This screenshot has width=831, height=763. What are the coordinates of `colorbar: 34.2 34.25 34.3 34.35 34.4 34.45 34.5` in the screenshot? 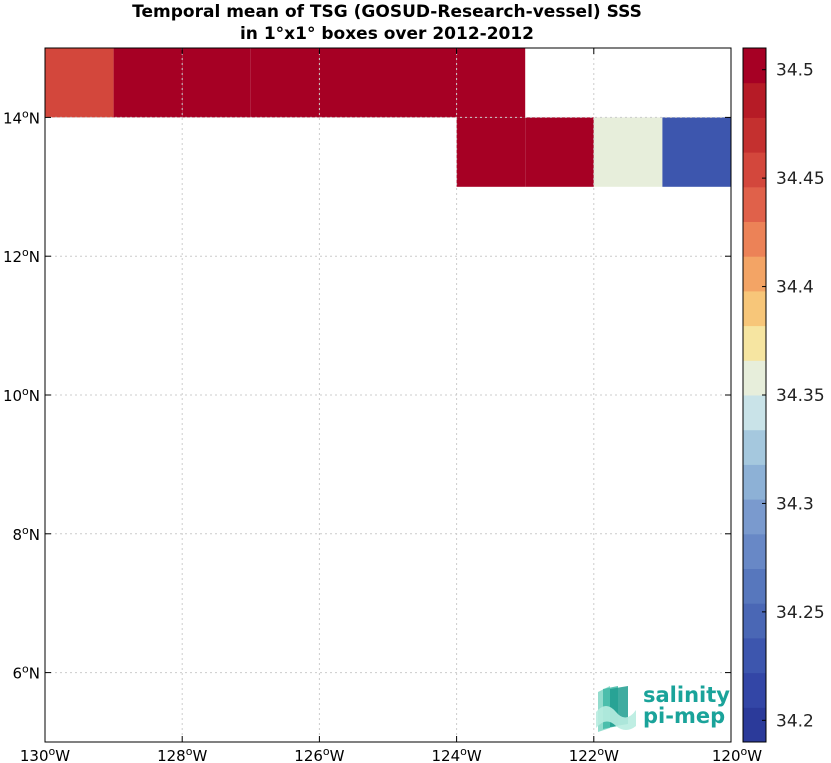 It's located at (783, 395).